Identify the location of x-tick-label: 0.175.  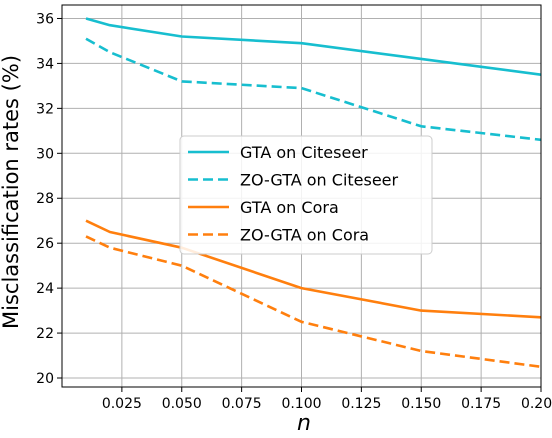
(481, 404).